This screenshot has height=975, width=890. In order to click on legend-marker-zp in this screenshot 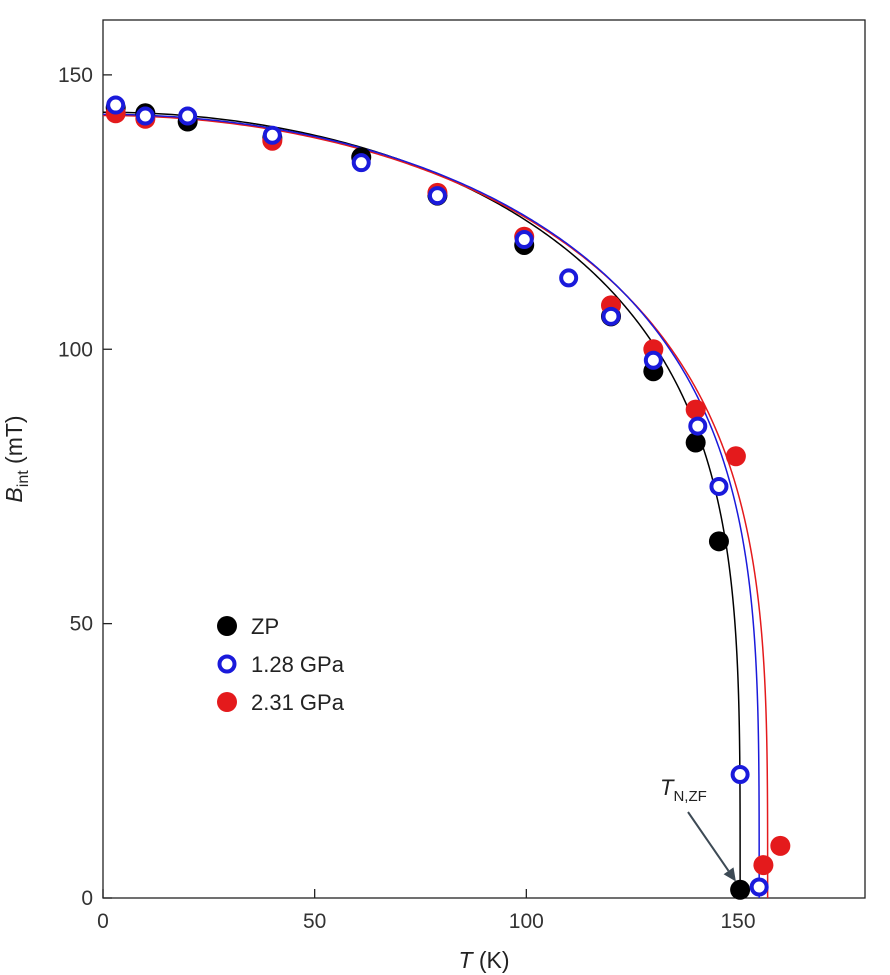, I will do `click(227, 626)`.